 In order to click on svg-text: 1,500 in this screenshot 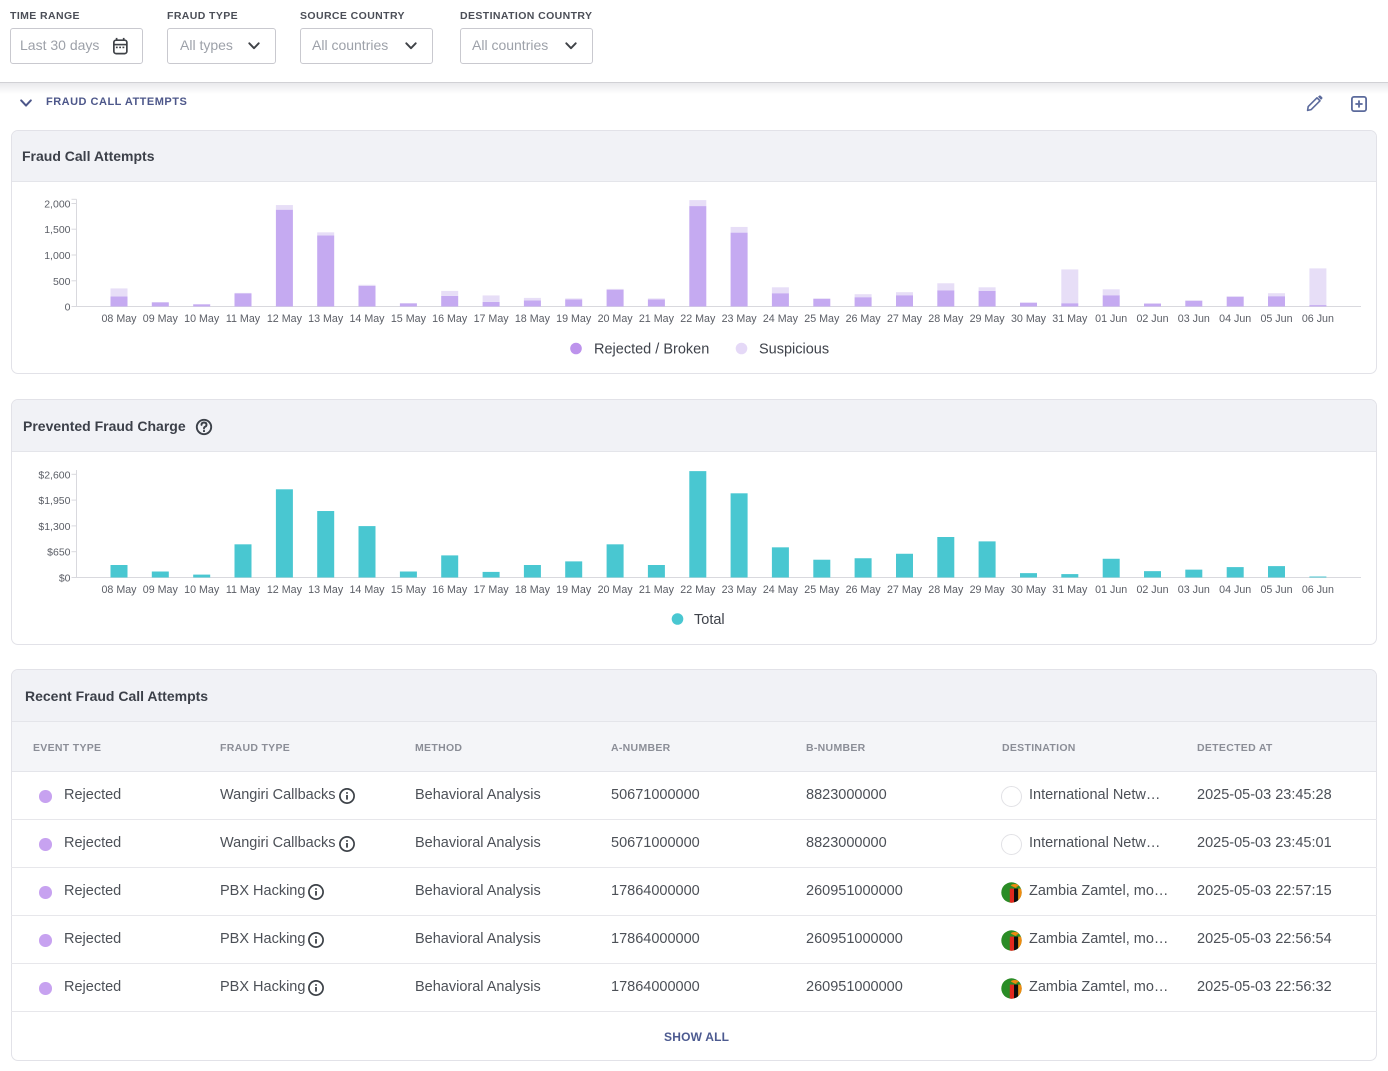, I will do `click(57, 230)`.